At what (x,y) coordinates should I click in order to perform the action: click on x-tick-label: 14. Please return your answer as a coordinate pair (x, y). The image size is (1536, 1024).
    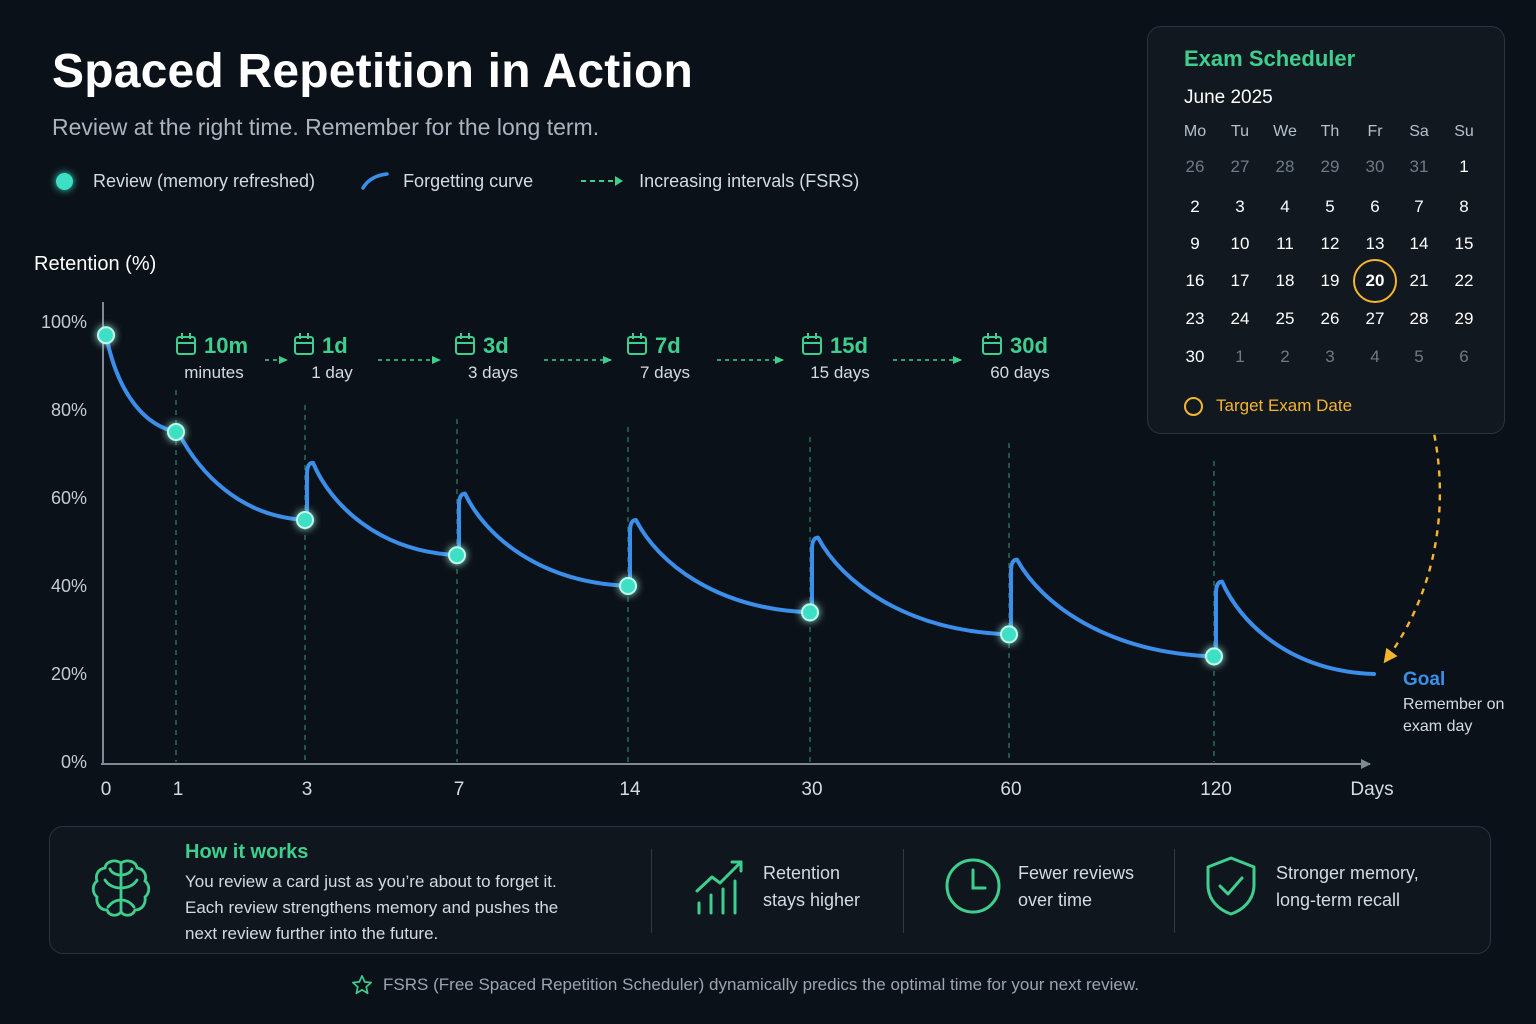
    Looking at the image, I should click on (630, 789).